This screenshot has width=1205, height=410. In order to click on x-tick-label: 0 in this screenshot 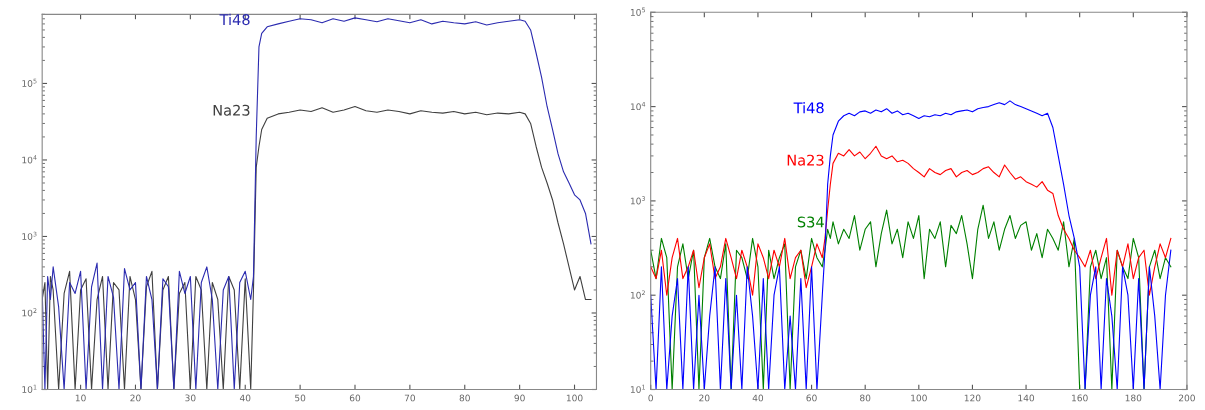, I will do `click(650, 398)`.